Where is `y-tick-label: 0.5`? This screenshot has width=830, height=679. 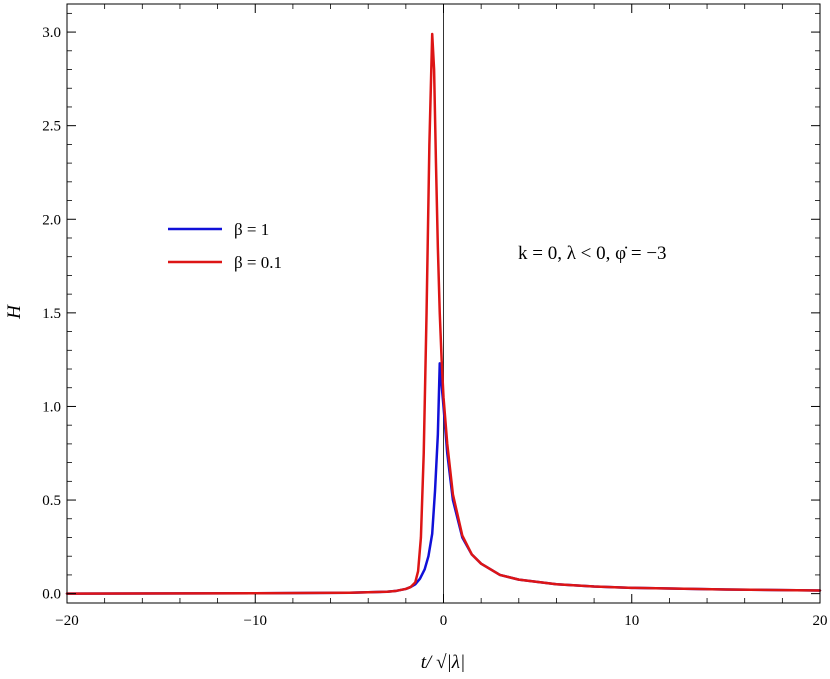 y-tick-label: 0.5 is located at coordinates (51, 501).